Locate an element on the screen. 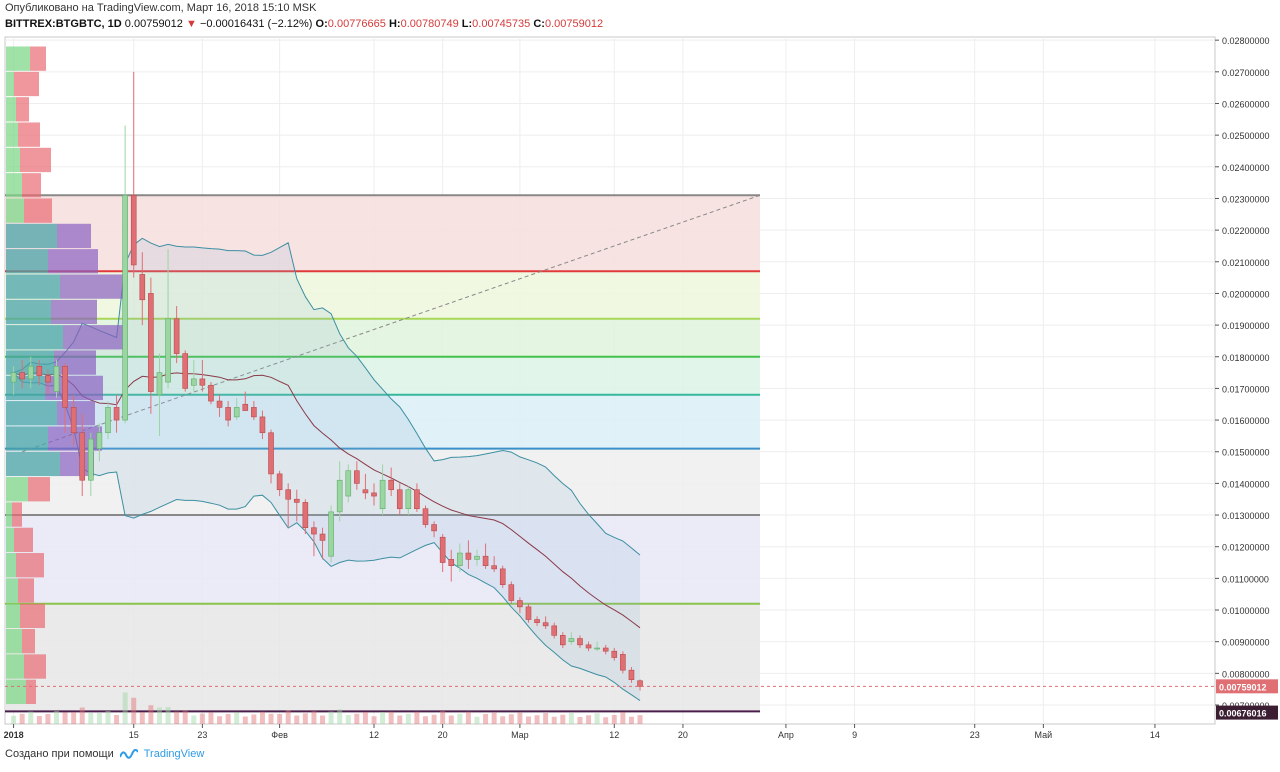 The width and height of the screenshot is (1280, 772). y-tick-label: 0.00900000 is located at coordinates (1246, 643).